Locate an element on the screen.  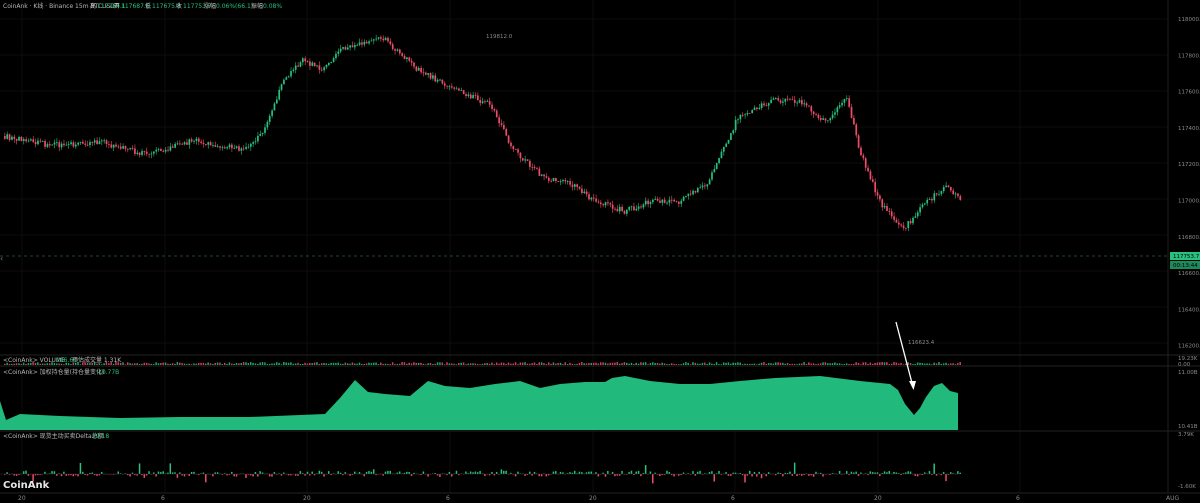
low-annotation: 116623.4 is located at coordinates (921, 343).